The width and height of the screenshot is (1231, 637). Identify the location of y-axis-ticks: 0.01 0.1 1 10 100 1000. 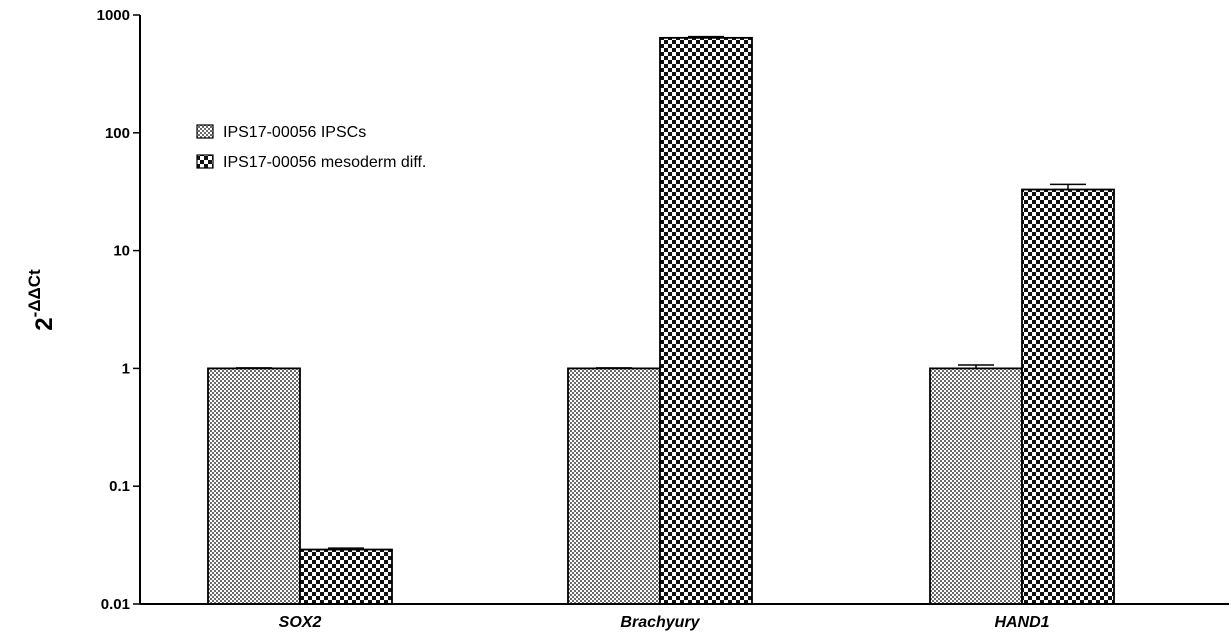
(118, 310).